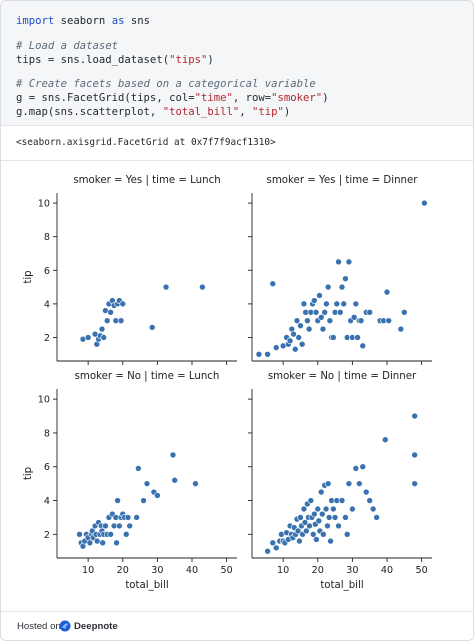 This screenshot has height=641, width=474. What do you see at coordinates (93, 60) in the screenshot?
I see `code-text: tips = sns.load_dataset(` at bounding box center [93, 60].